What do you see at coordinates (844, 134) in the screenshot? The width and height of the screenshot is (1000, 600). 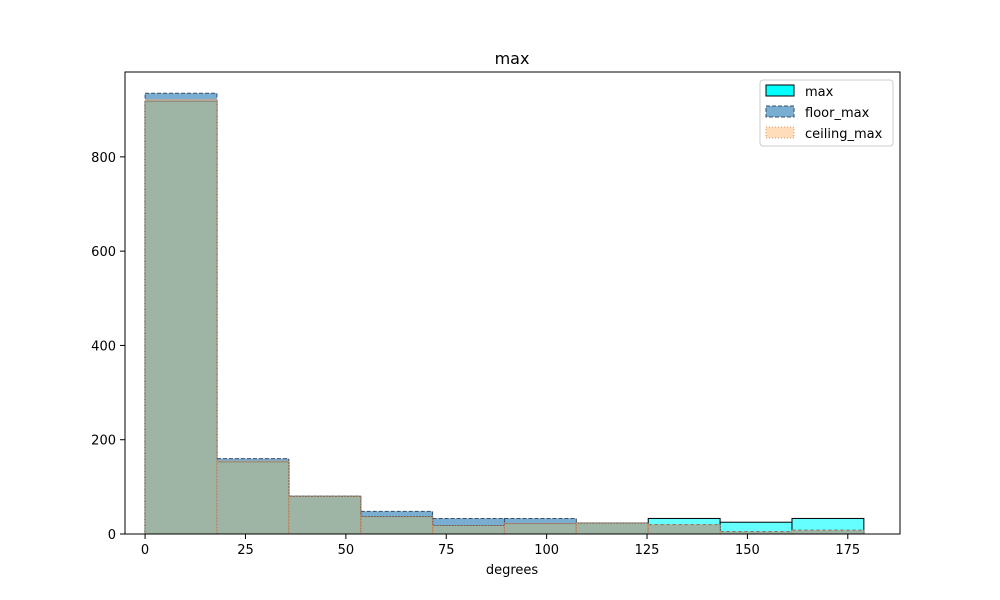 I see `legend-label-ceiling-max: ceiling_max` at bounding box center [844, 134].